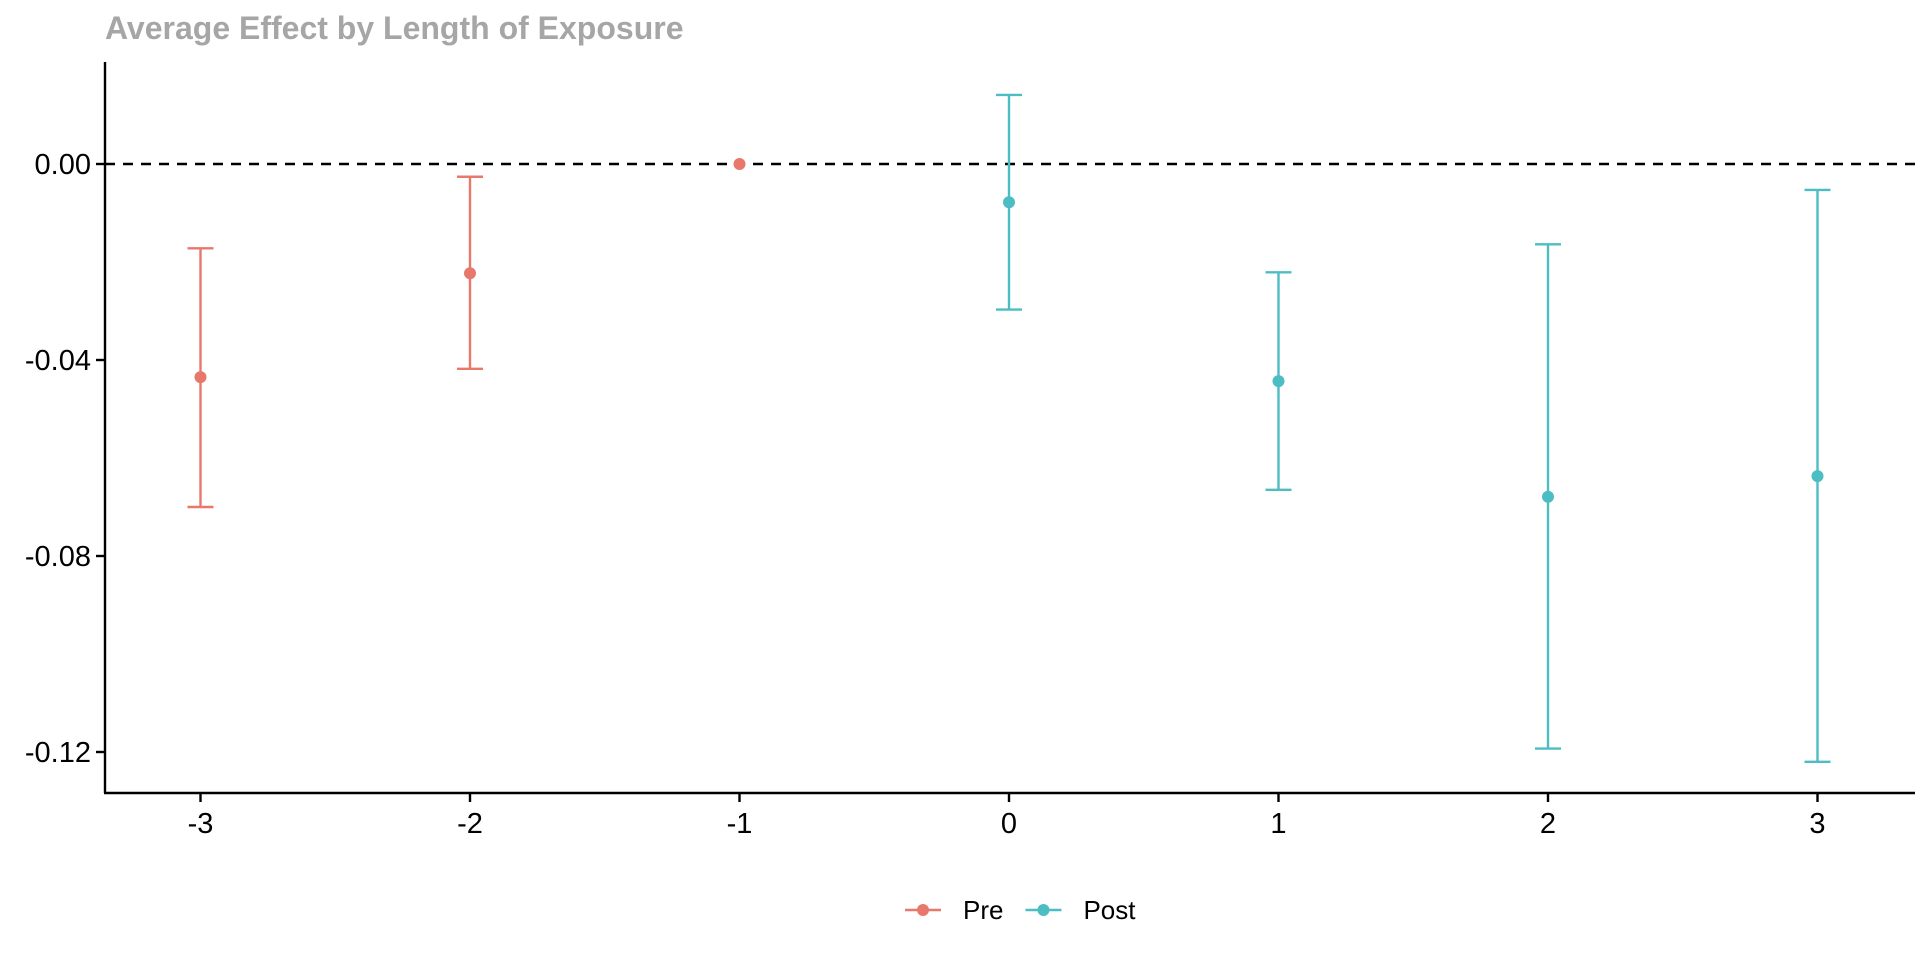  Describe the element at coordinates (1278, 824) in the screenshot. I see `x-tick-label: 1` at that location.